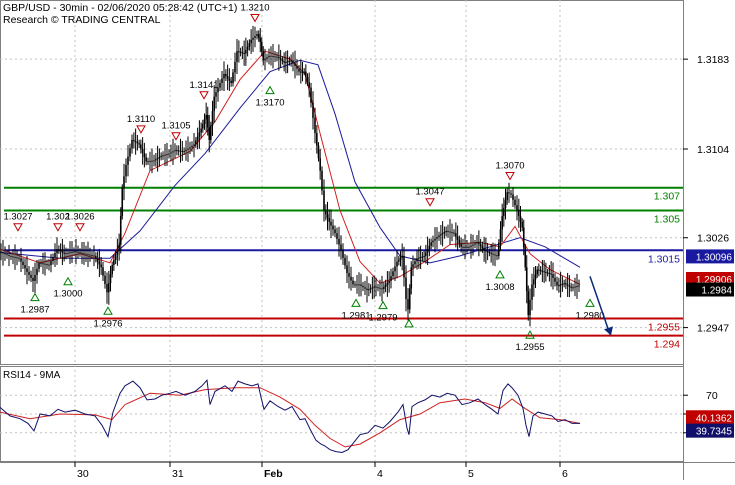 The height and width of the screenshot is (485, 735). Describe the element at coordinates (529, 347) in the screenshot. I see `low-marker-label: 1.2955` at that location.